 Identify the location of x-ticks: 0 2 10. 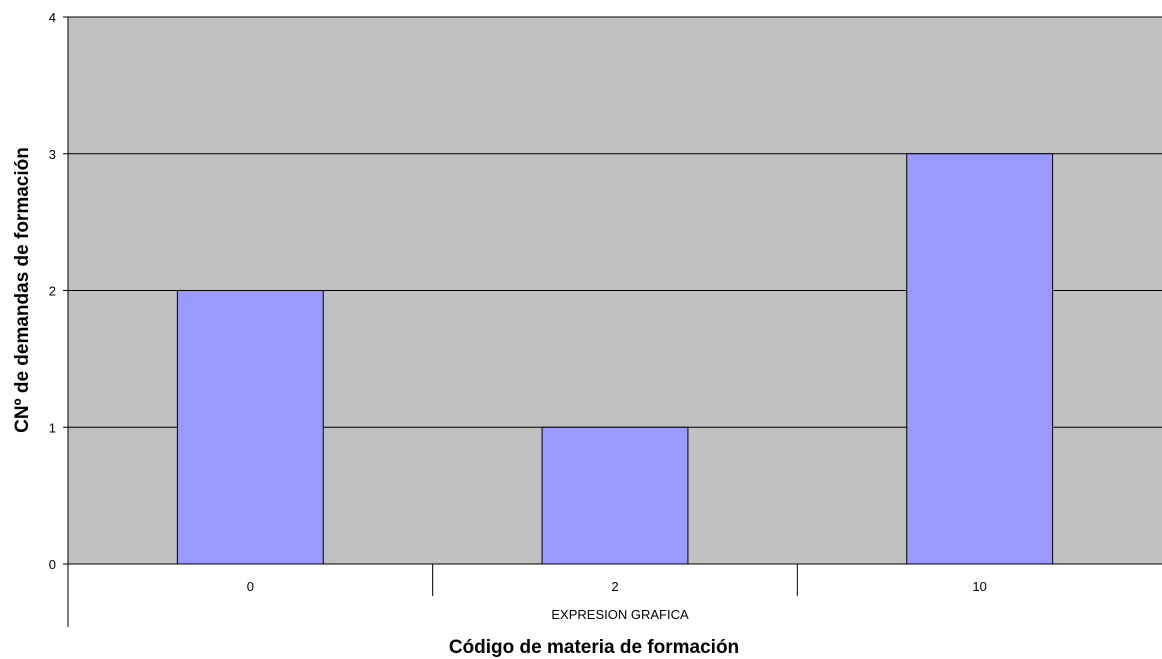
(617, 580).